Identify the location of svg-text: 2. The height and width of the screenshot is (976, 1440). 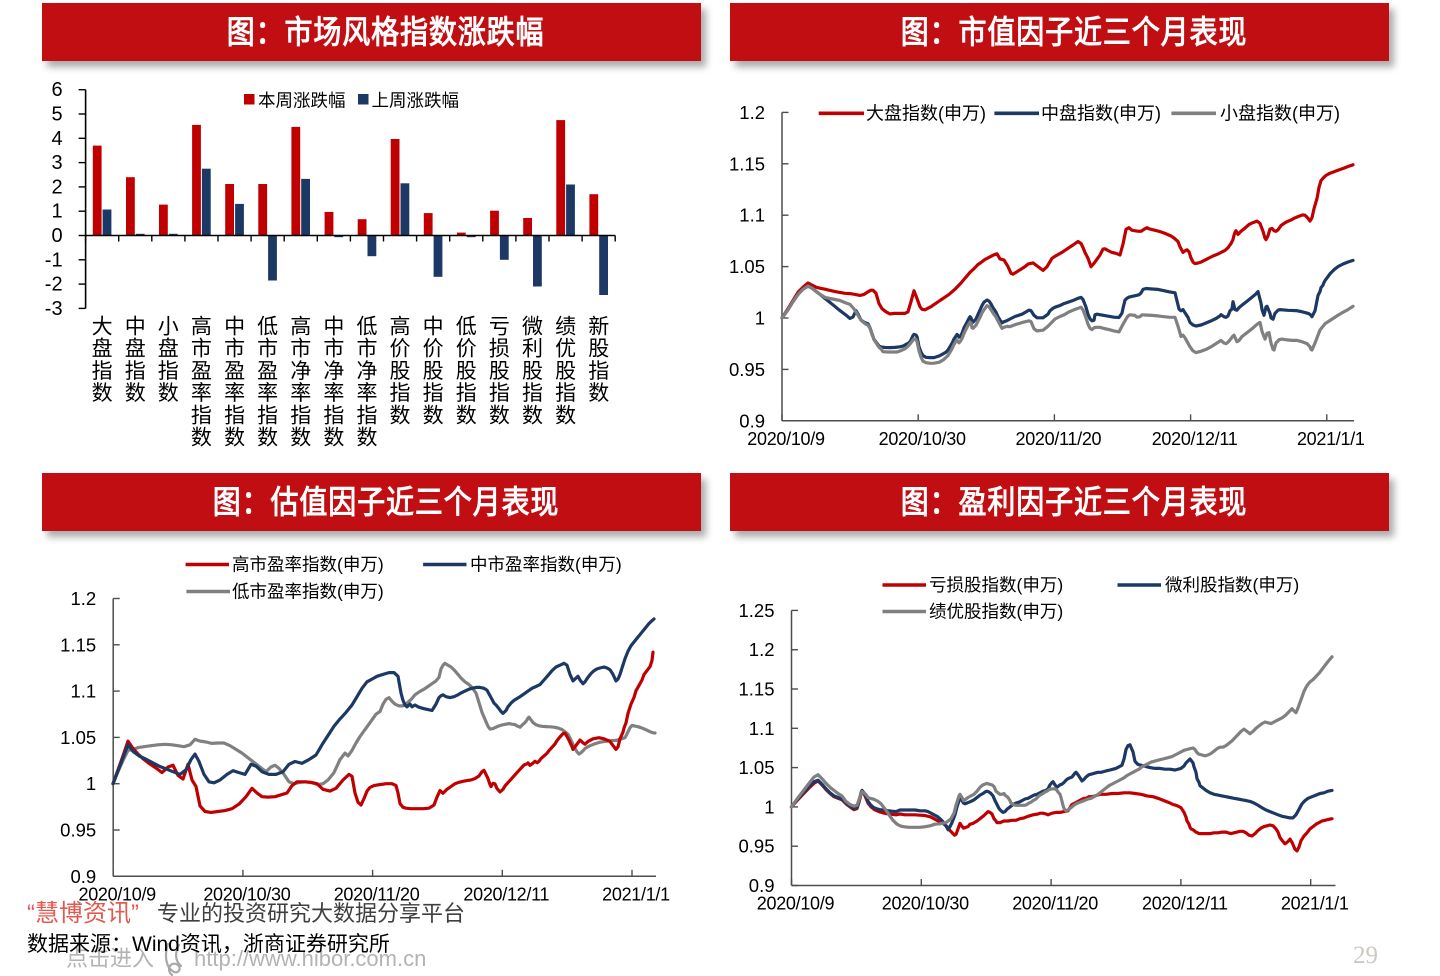
(56, 187).